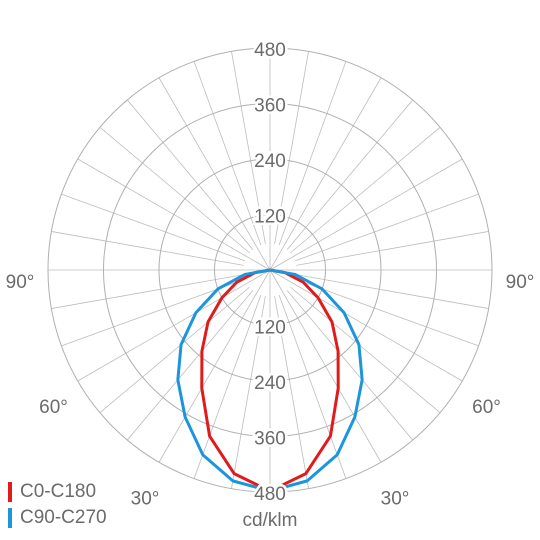  What do you see at coordinates (58, 491) in the screenshot?
I see `legend-label: C0-C180` at bounding box center [58, 491].